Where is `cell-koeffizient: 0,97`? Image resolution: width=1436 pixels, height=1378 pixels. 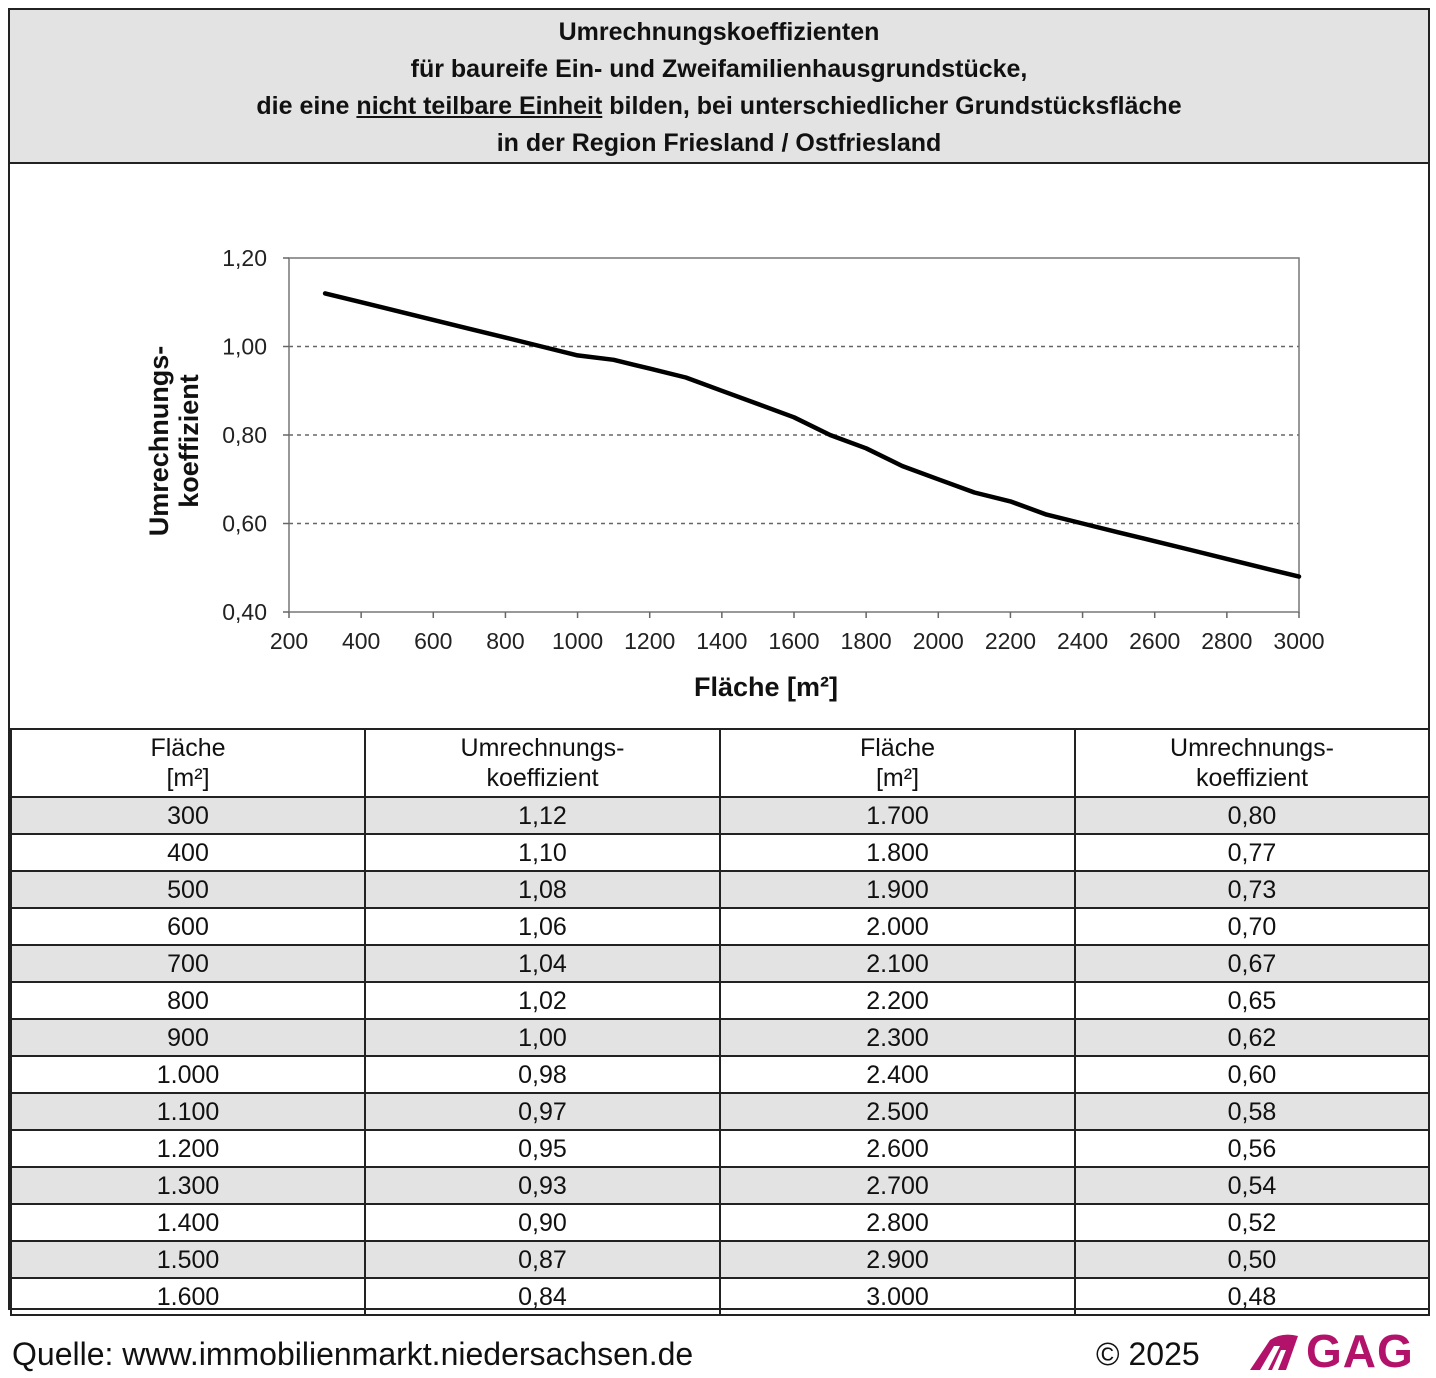 cell-koeffizient: 0,97 is located at coordinates (542, 1111).